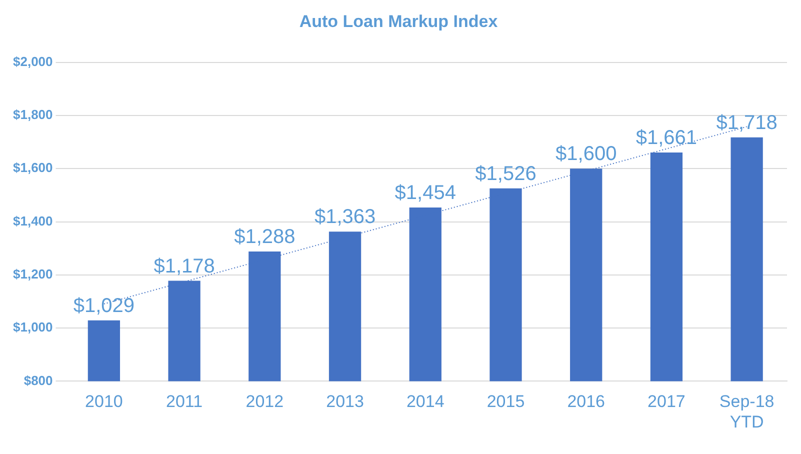  Describe the element at coordinates (667, 402) in the screenshot. I see `x-tick-label: 2017` at that location.